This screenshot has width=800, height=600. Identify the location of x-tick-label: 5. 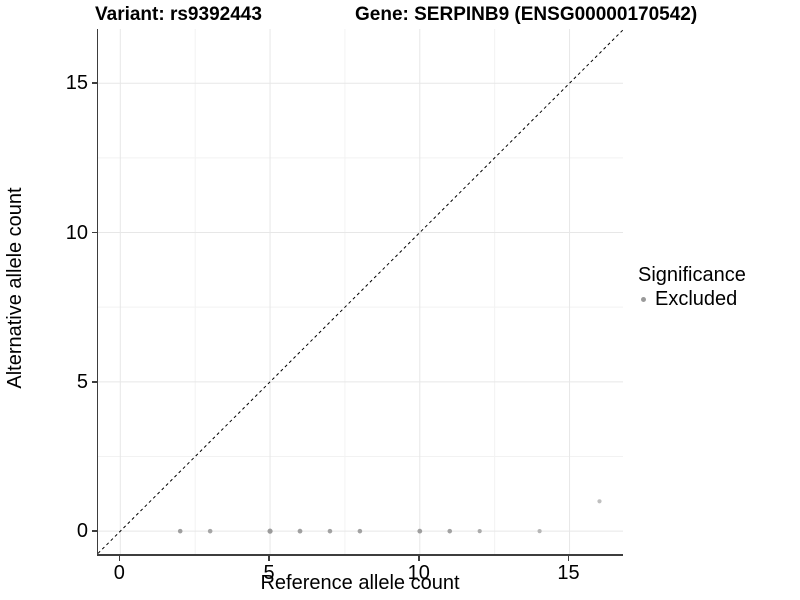
(269, 573).